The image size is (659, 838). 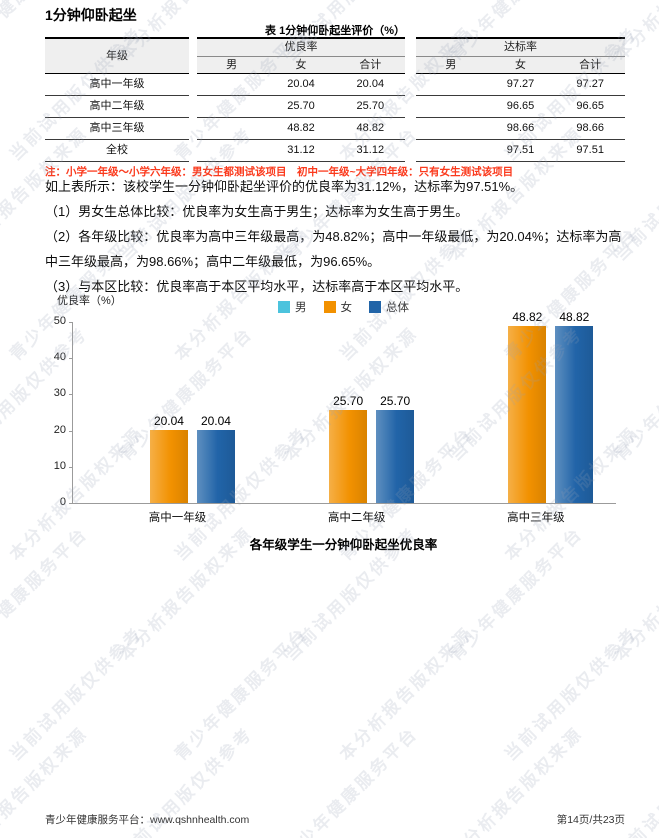 I want to click on excellent-rate-header: 优良率 男 女 合计, so click(x=301, y=56).